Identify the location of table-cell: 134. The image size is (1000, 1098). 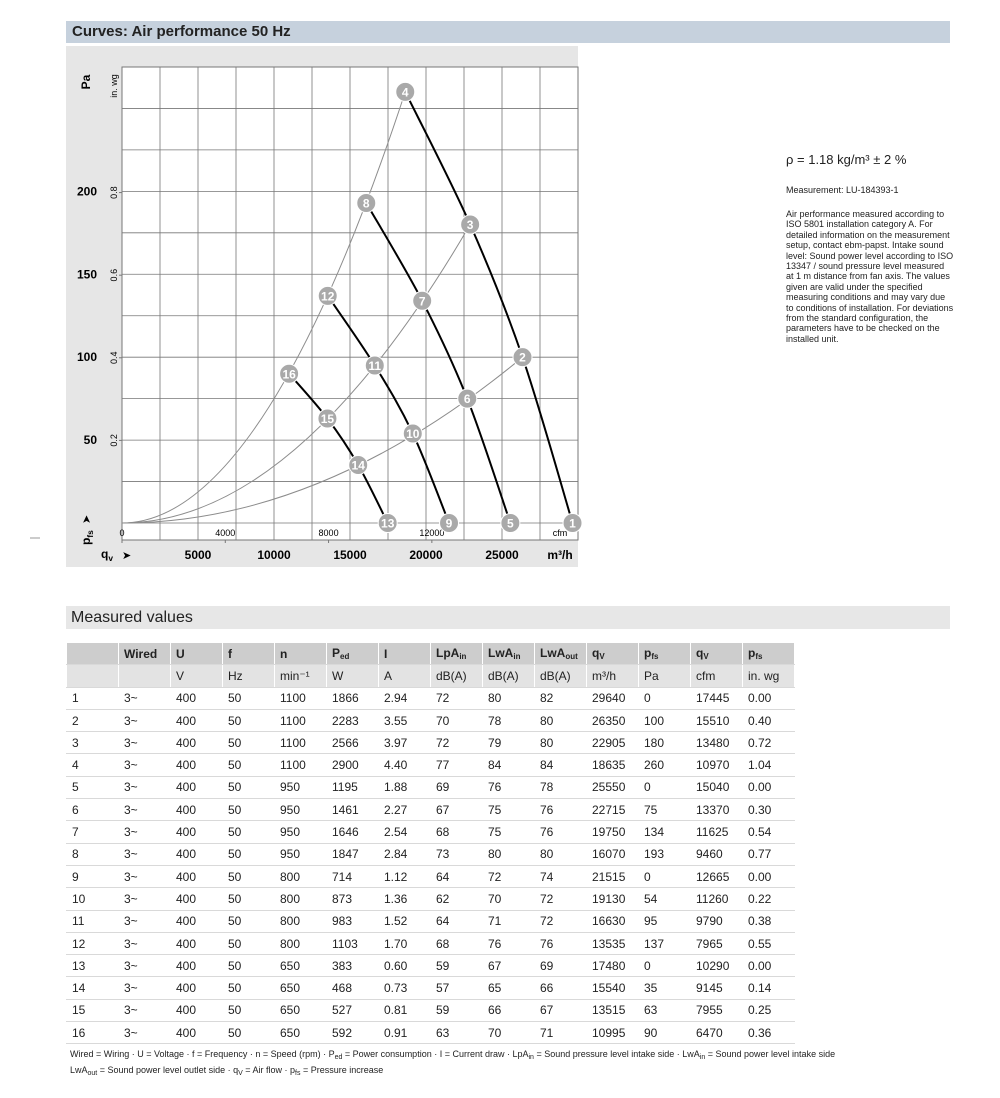
(664, 832).